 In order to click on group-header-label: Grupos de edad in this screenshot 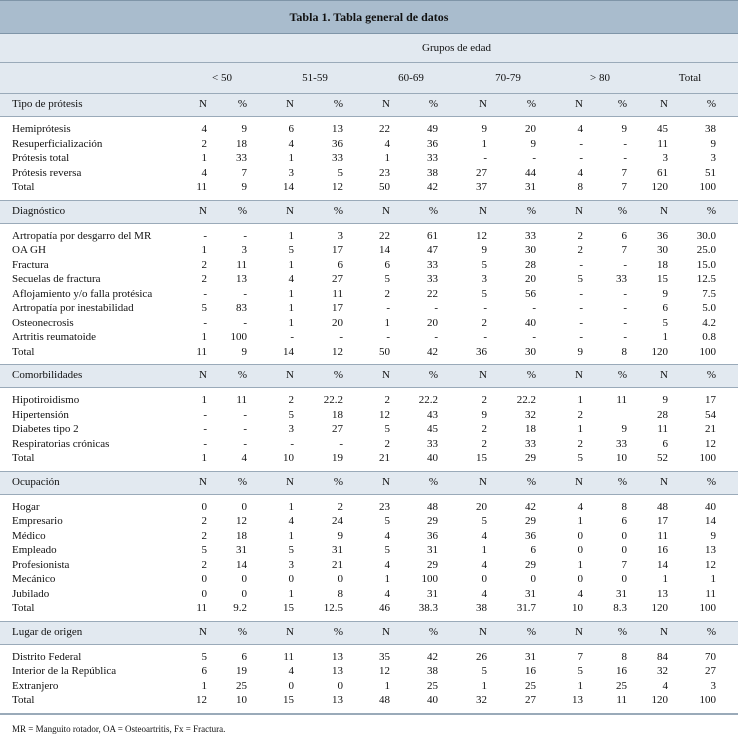, I will do `click(457, 48)`.